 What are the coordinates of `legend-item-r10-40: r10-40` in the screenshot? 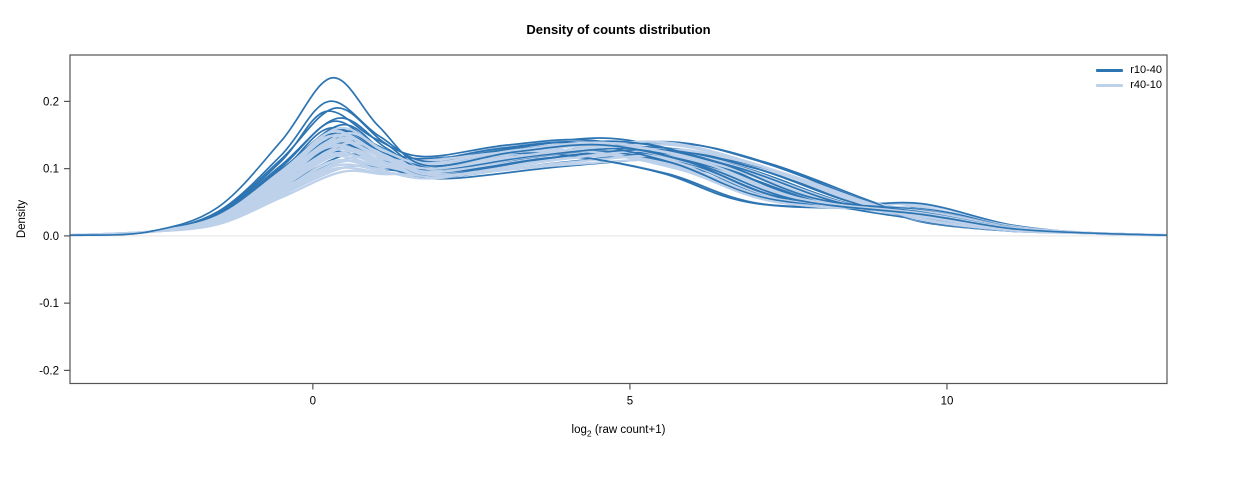 It's located at (1129, 70).